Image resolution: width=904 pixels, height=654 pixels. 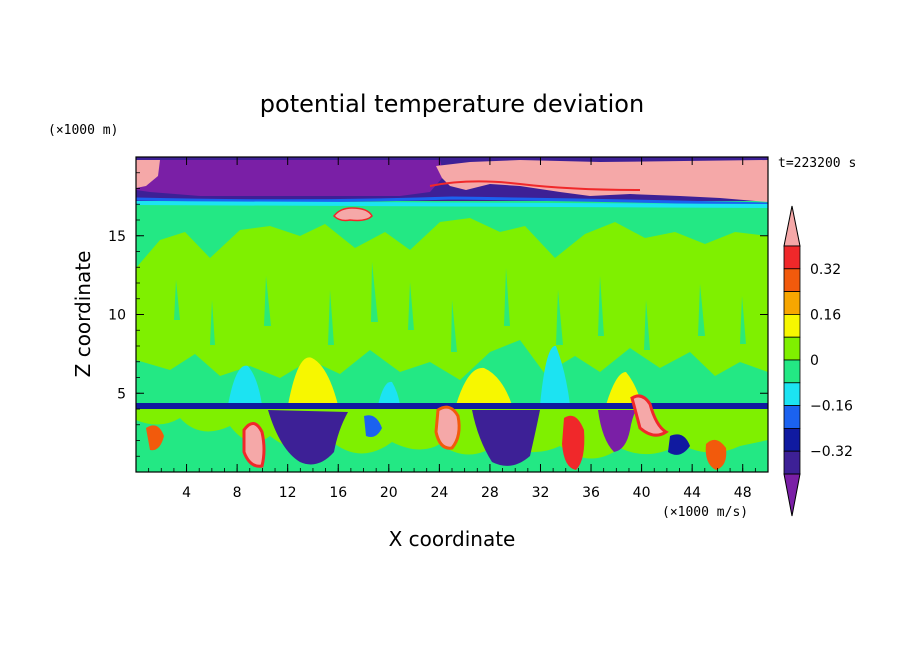 I want to click on x-tick-label: 24, so click(x=439, y=493).